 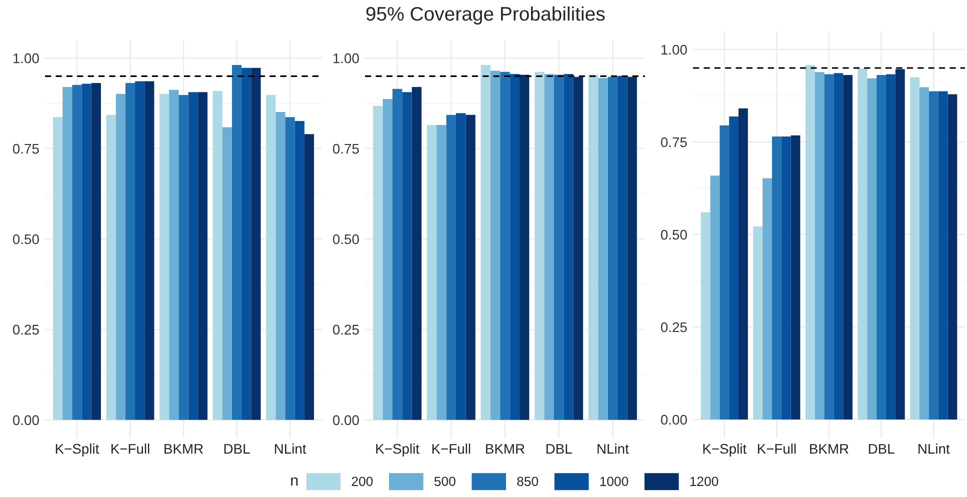 I want to click on legend-title: n, so click(x=294, y=481).